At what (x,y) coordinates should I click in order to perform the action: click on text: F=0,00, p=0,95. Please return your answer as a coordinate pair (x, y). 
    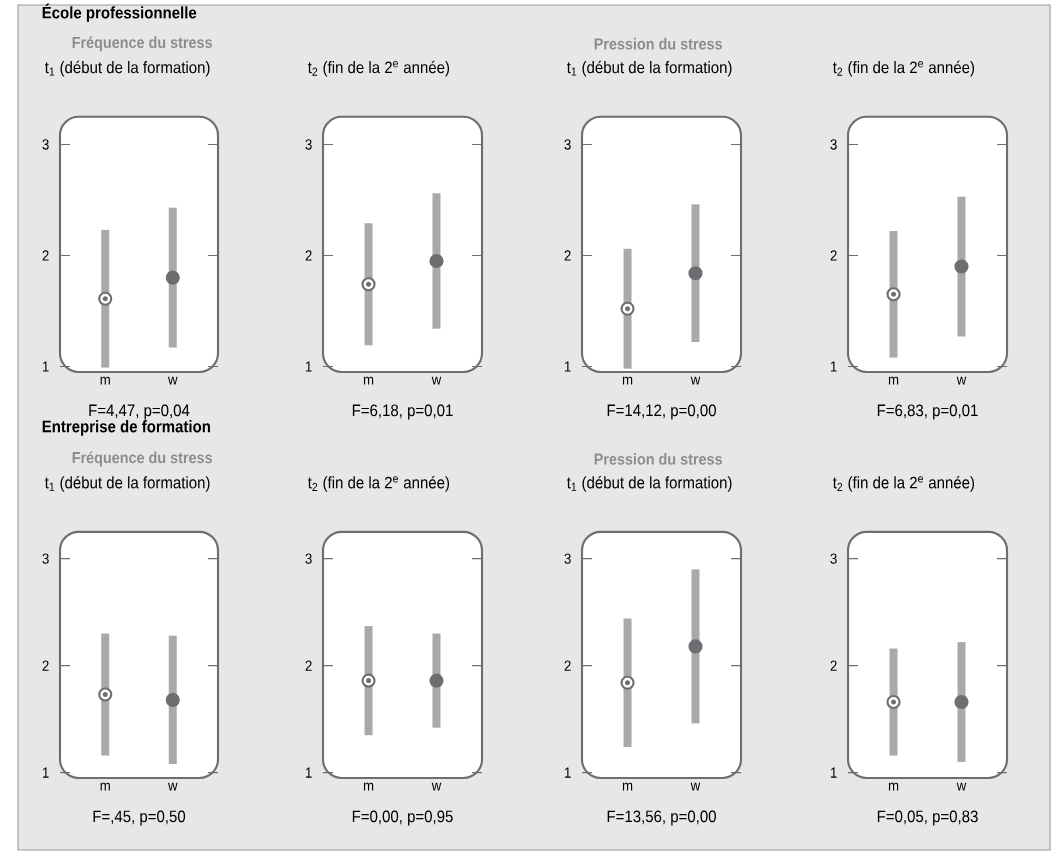
    Looking at the image, I should click on (402, 818).